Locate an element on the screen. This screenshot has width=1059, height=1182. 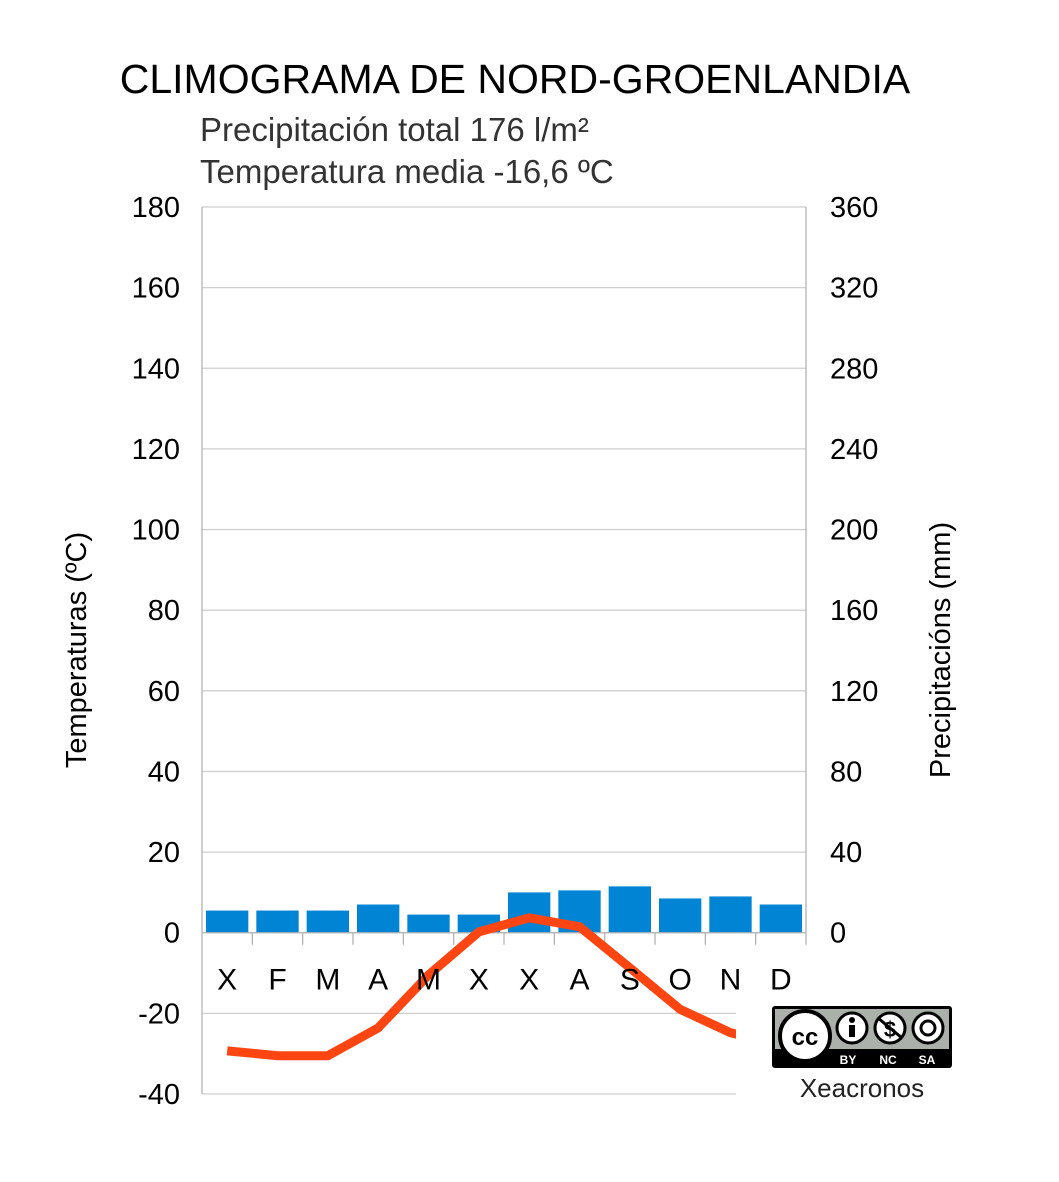
right-tick-label: 160 is located at coordinates (854, 611).